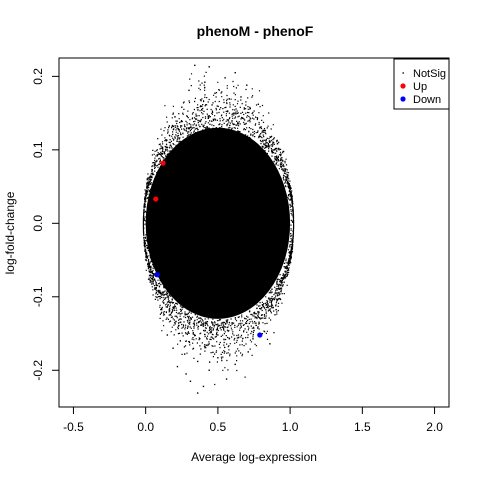 The width and height of the screenshot is (480, 480). What do you see at coordinates (38, 296) in the screenshot?
I see `y-tick-label: -0.1` at bounding box center [38, 296].